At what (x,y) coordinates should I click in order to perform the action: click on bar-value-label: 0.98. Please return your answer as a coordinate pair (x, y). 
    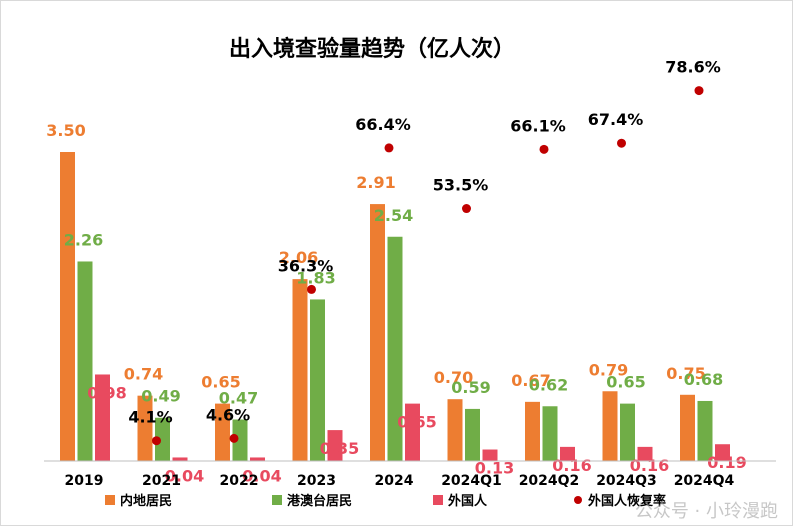
    Looking at the image, I should click on (106, 392).